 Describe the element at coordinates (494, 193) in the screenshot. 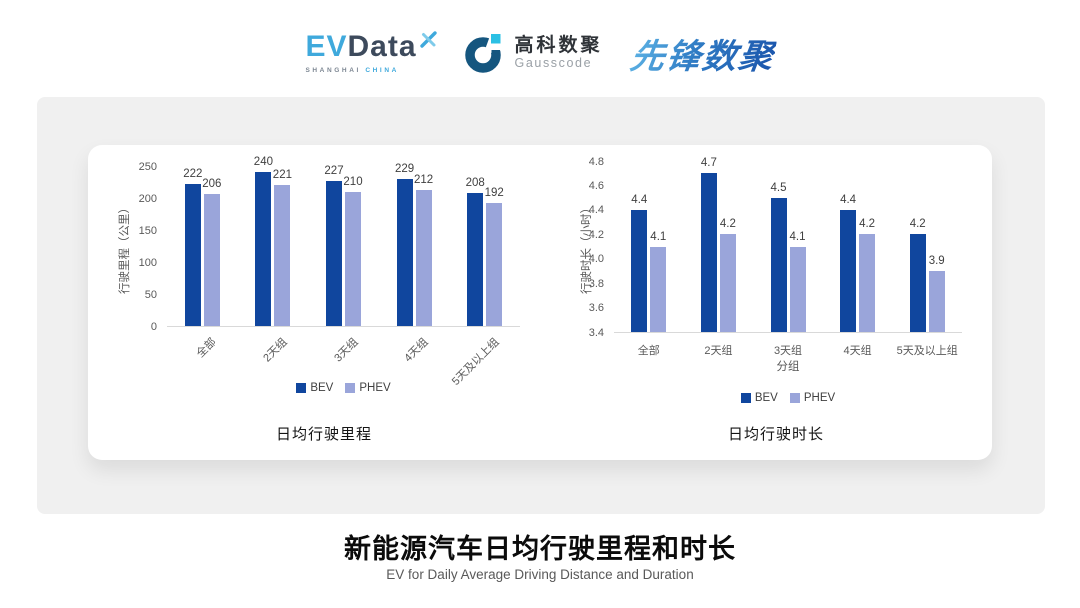

I see `bar-value-label: 192` at that location.